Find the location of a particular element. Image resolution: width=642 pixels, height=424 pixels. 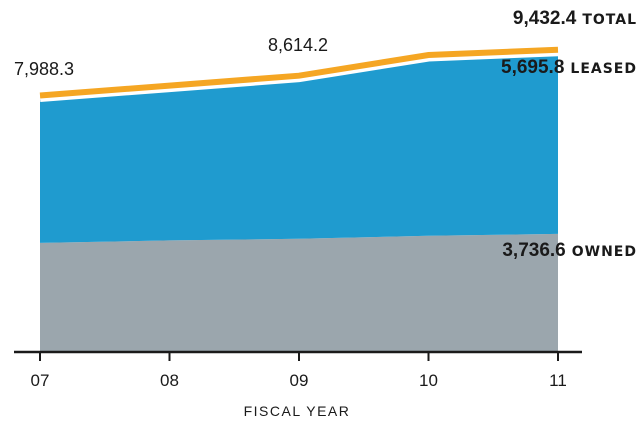

leased-end-value: 5,695.8 is located at coordinates (532, 67).